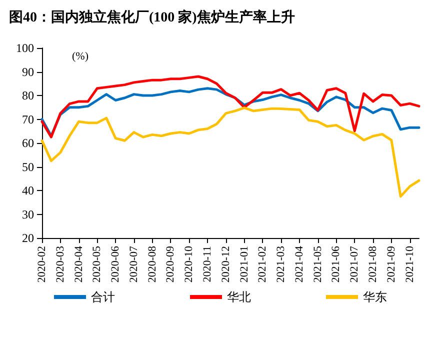  Describe the element at coordinates (80, 56) in the screenshot. I see `y-axis-title: (%)` at that location.